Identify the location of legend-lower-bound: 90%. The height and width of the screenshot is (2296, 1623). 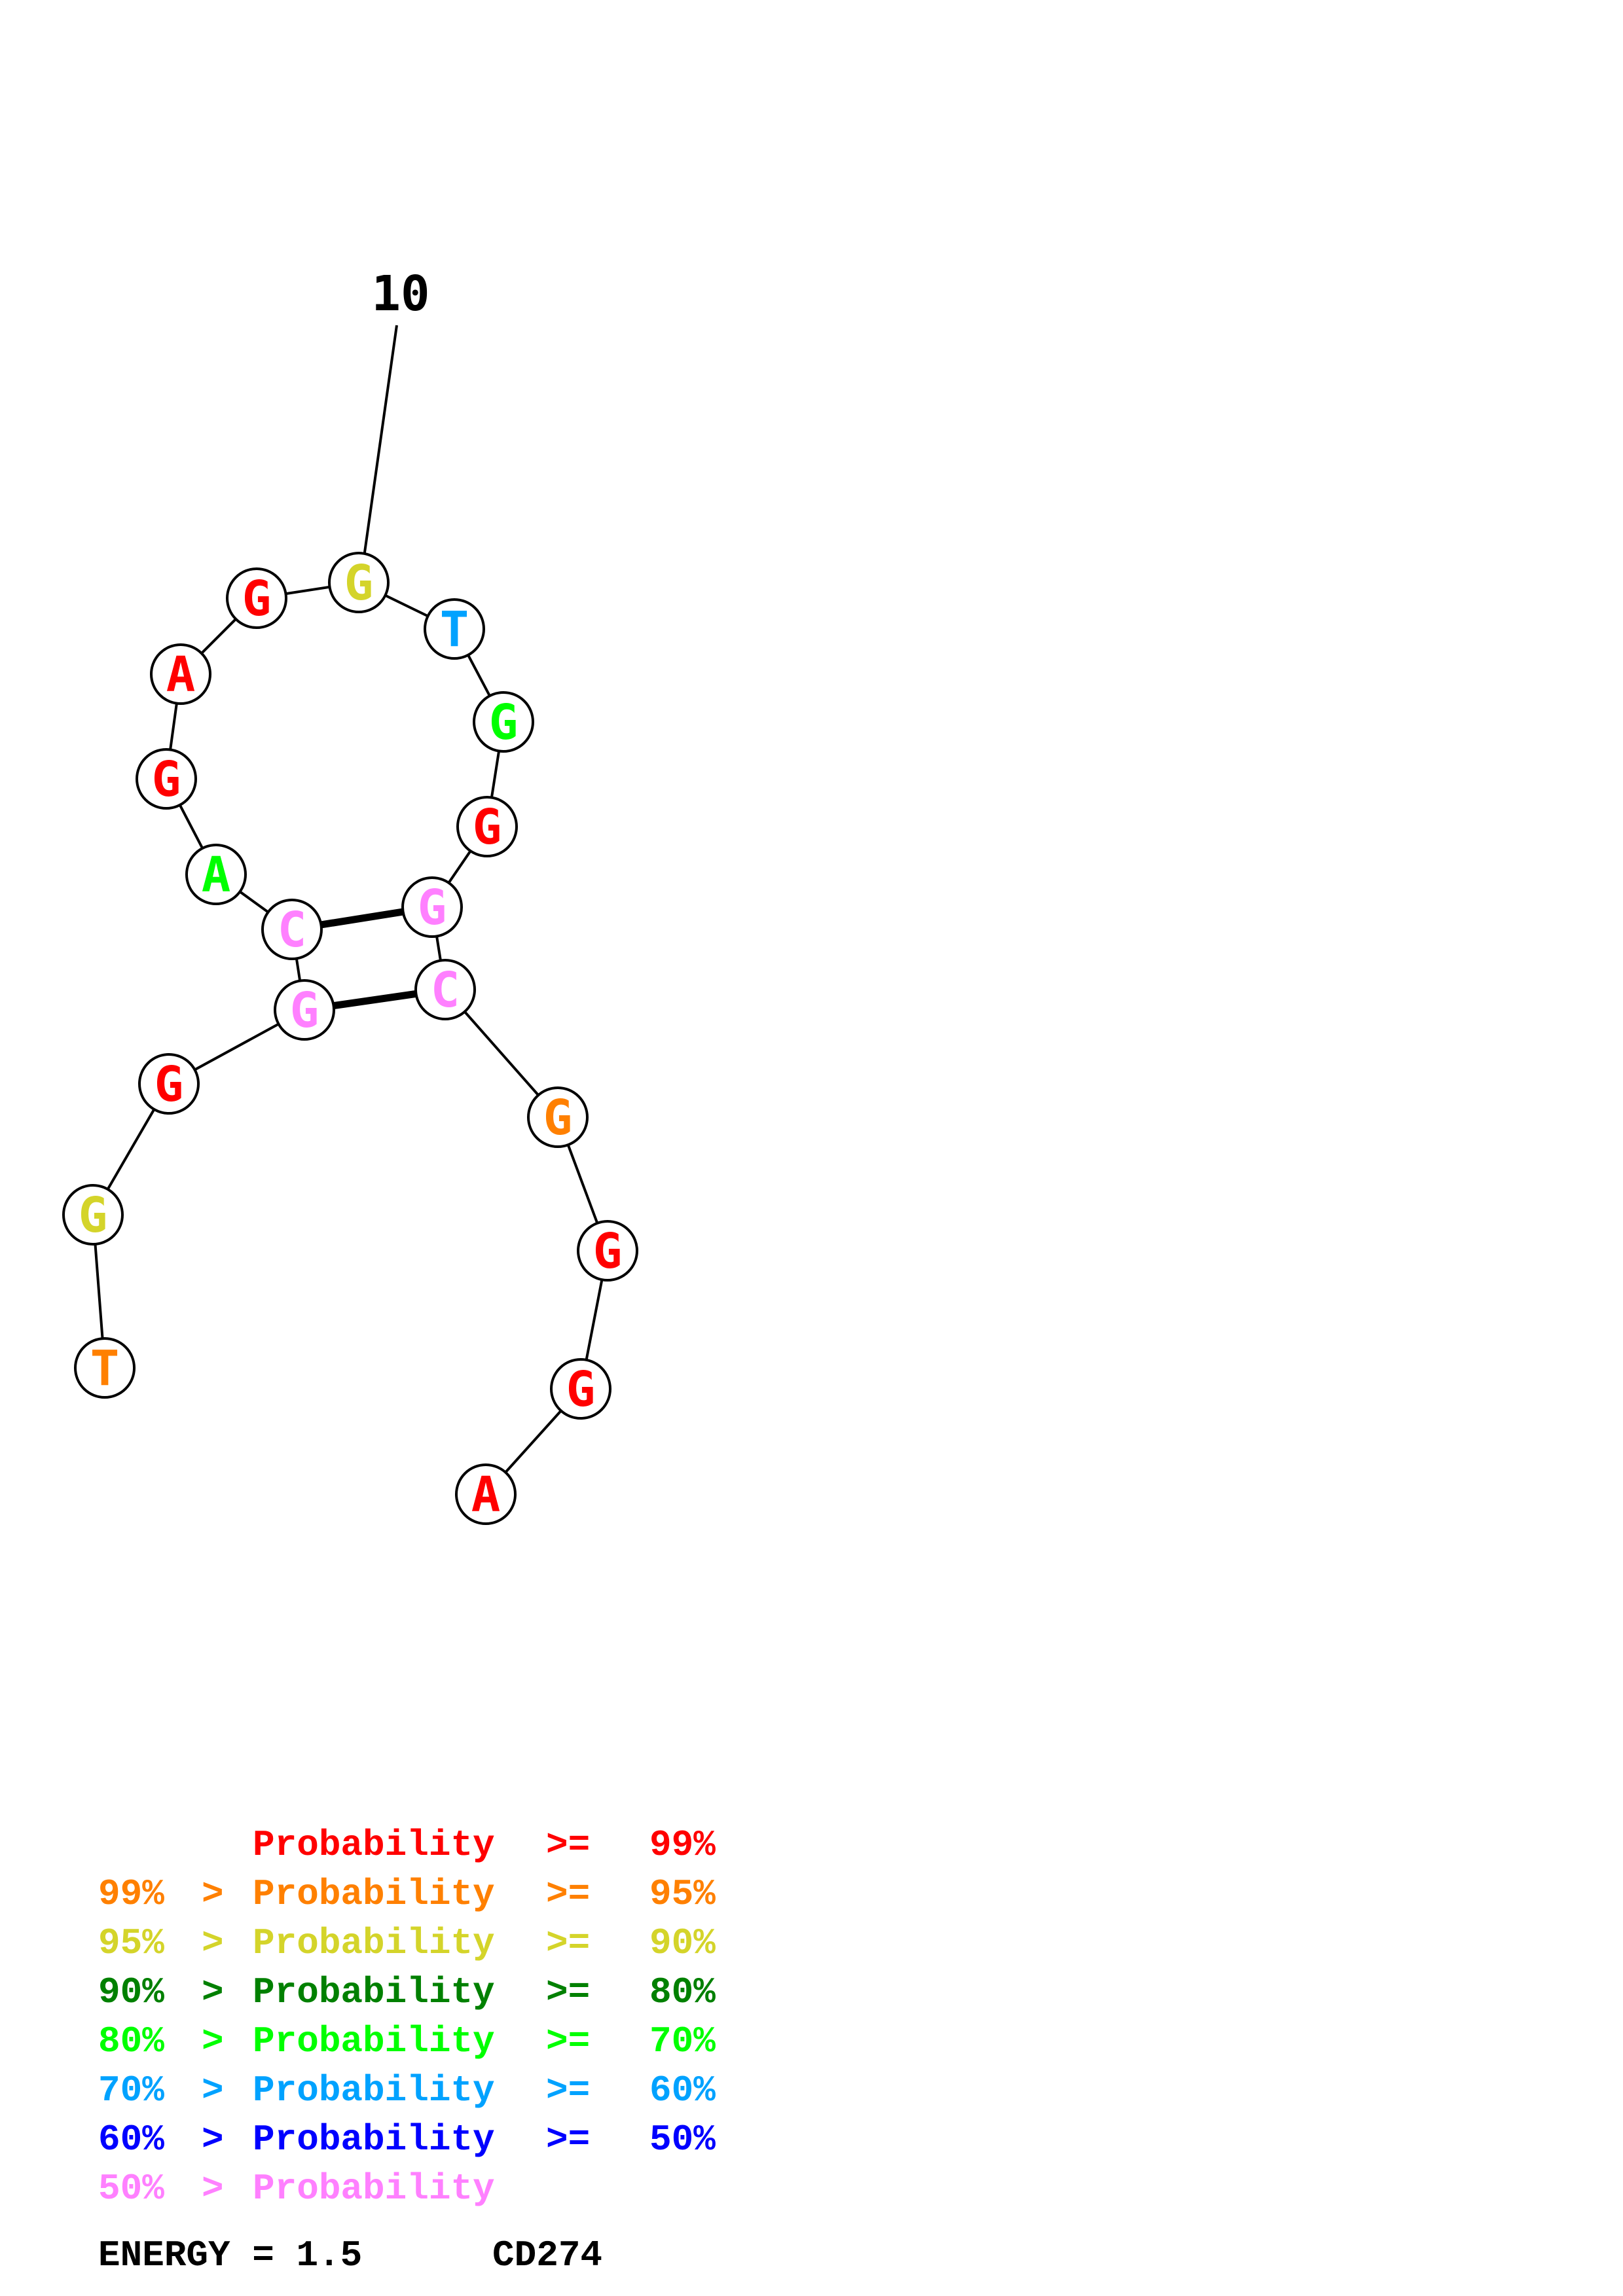
(131, 1992).